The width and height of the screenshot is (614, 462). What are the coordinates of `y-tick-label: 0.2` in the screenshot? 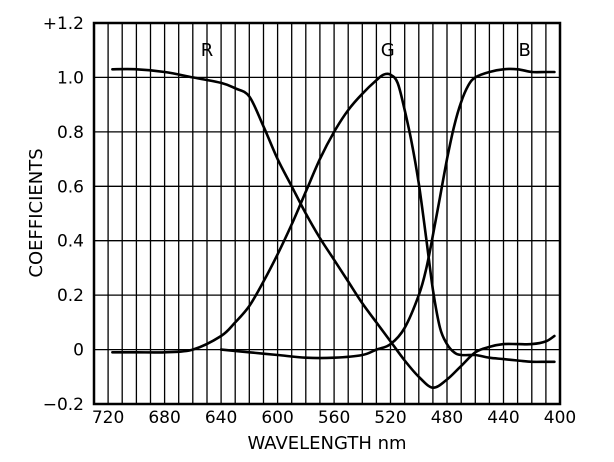 It's located at (70, 296).